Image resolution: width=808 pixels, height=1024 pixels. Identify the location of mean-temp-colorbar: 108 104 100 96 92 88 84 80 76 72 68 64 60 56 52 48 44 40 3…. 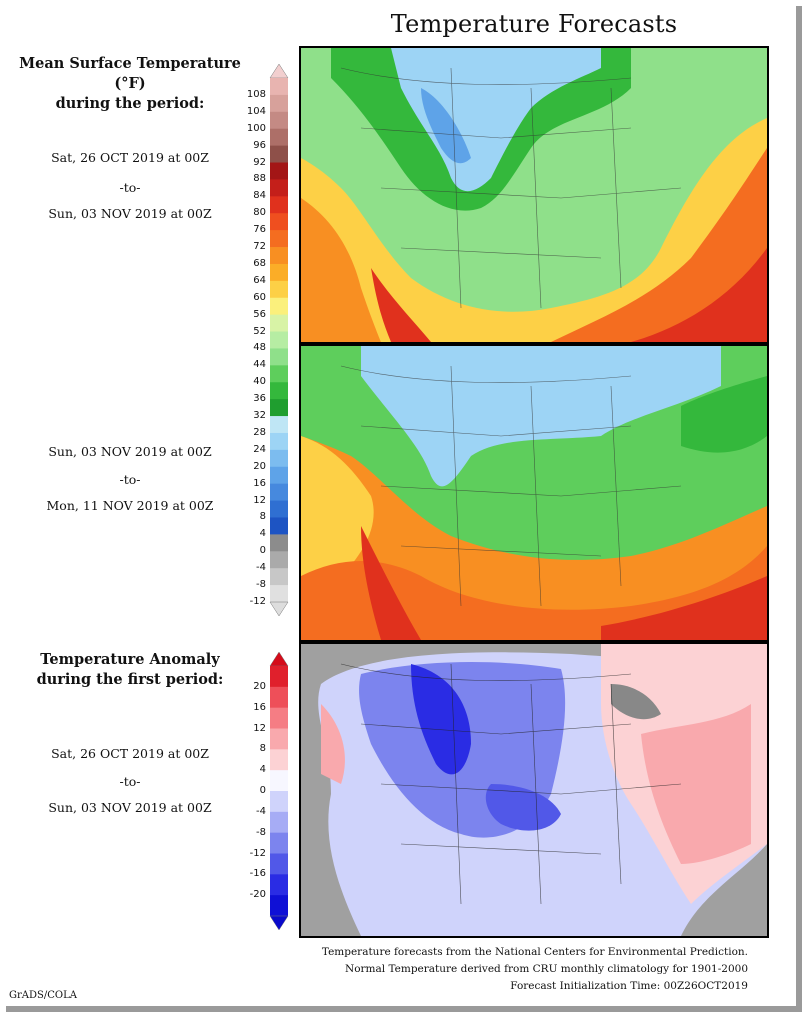
(270, 340).